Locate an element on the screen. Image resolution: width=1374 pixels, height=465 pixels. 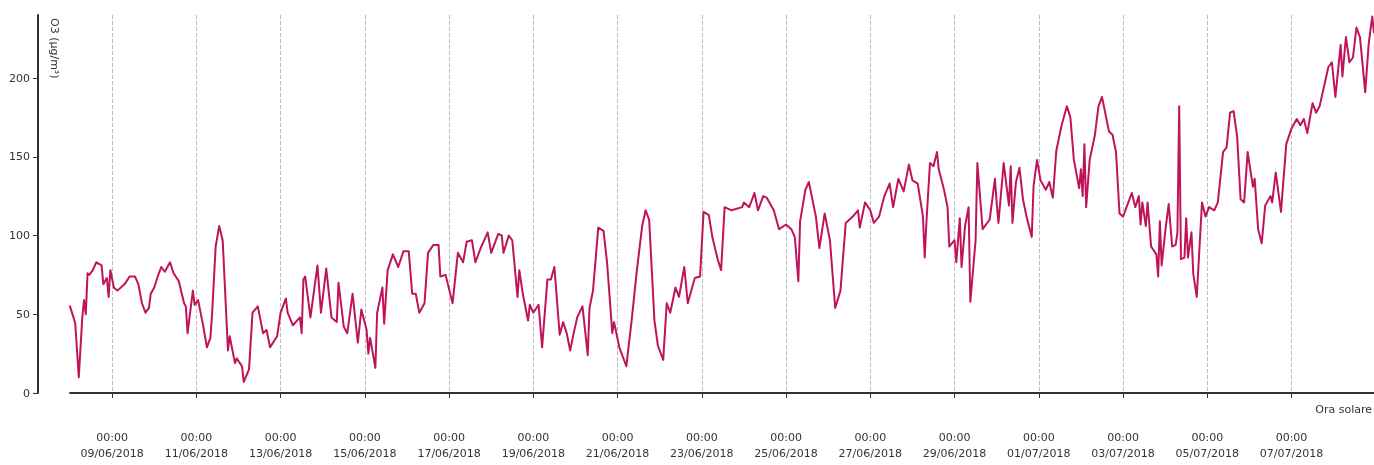
x-tick-label: 00:00 27/06/2018 is located at coordinates (870, 445).